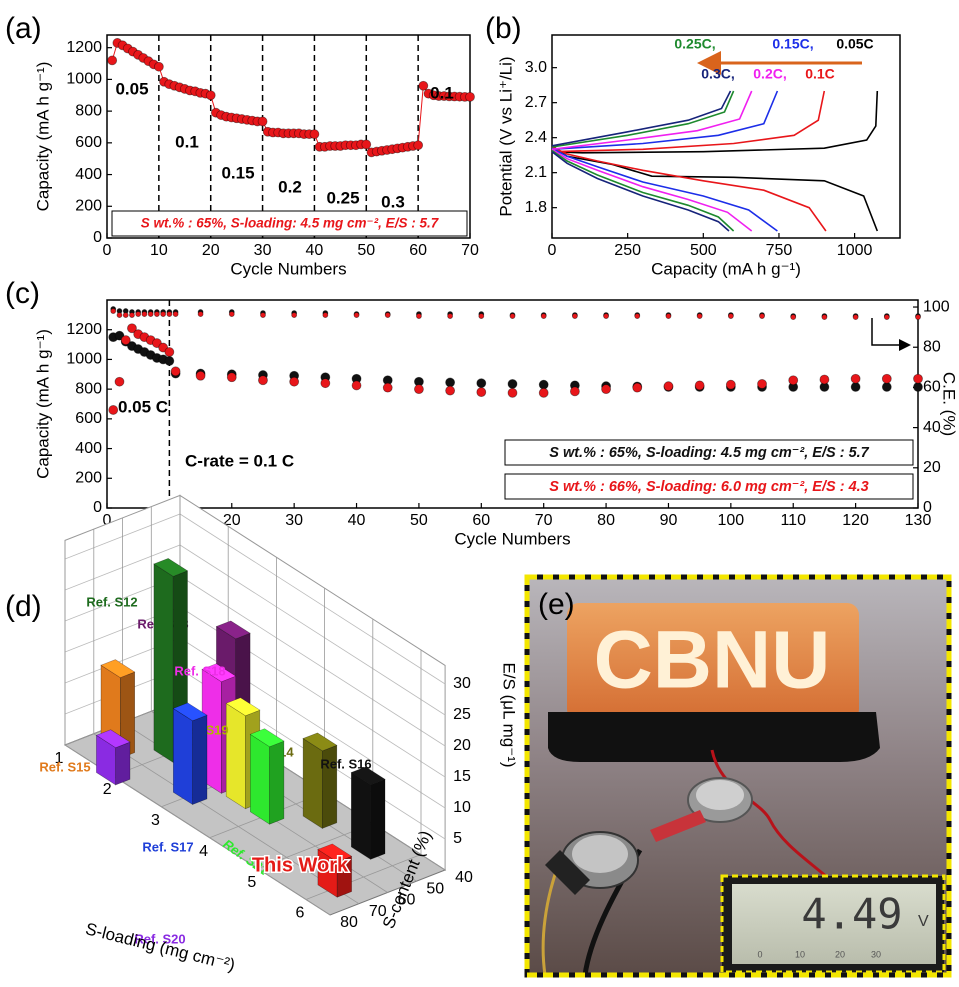 Image resolution: width=959 pixels, height=987 pixels. I want to click on meter-scale: 20, so click(840, 954).